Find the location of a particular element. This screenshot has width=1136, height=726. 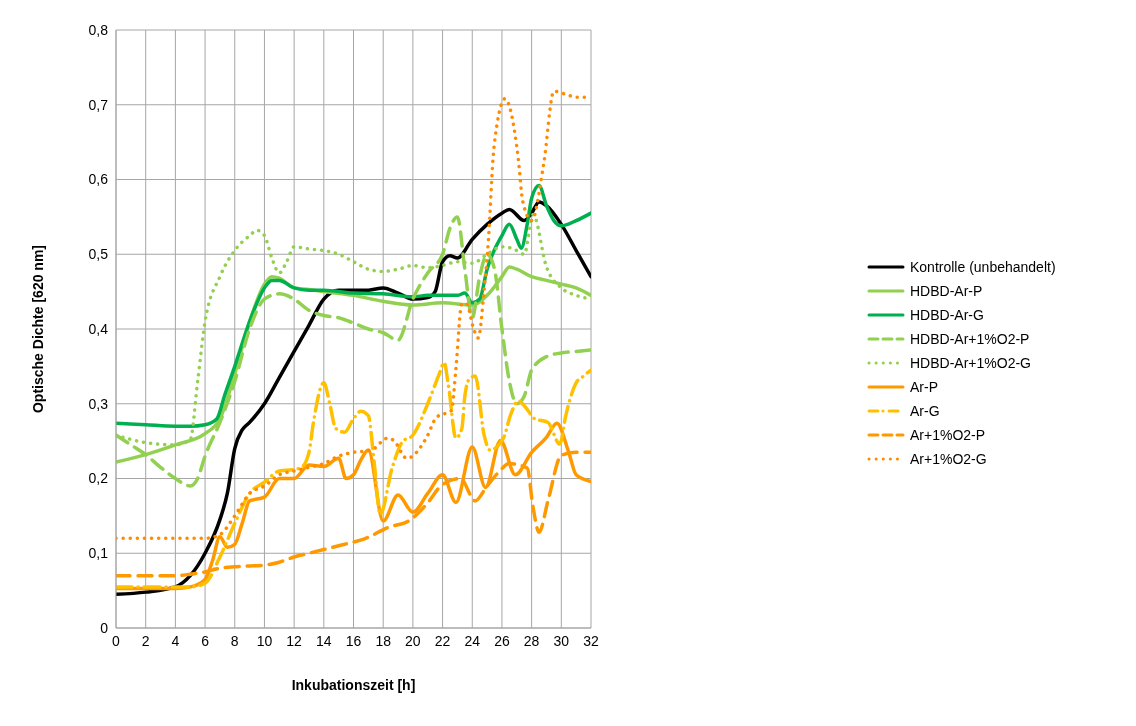

x-tick-label: 16 is located at coordinates (353, 640).